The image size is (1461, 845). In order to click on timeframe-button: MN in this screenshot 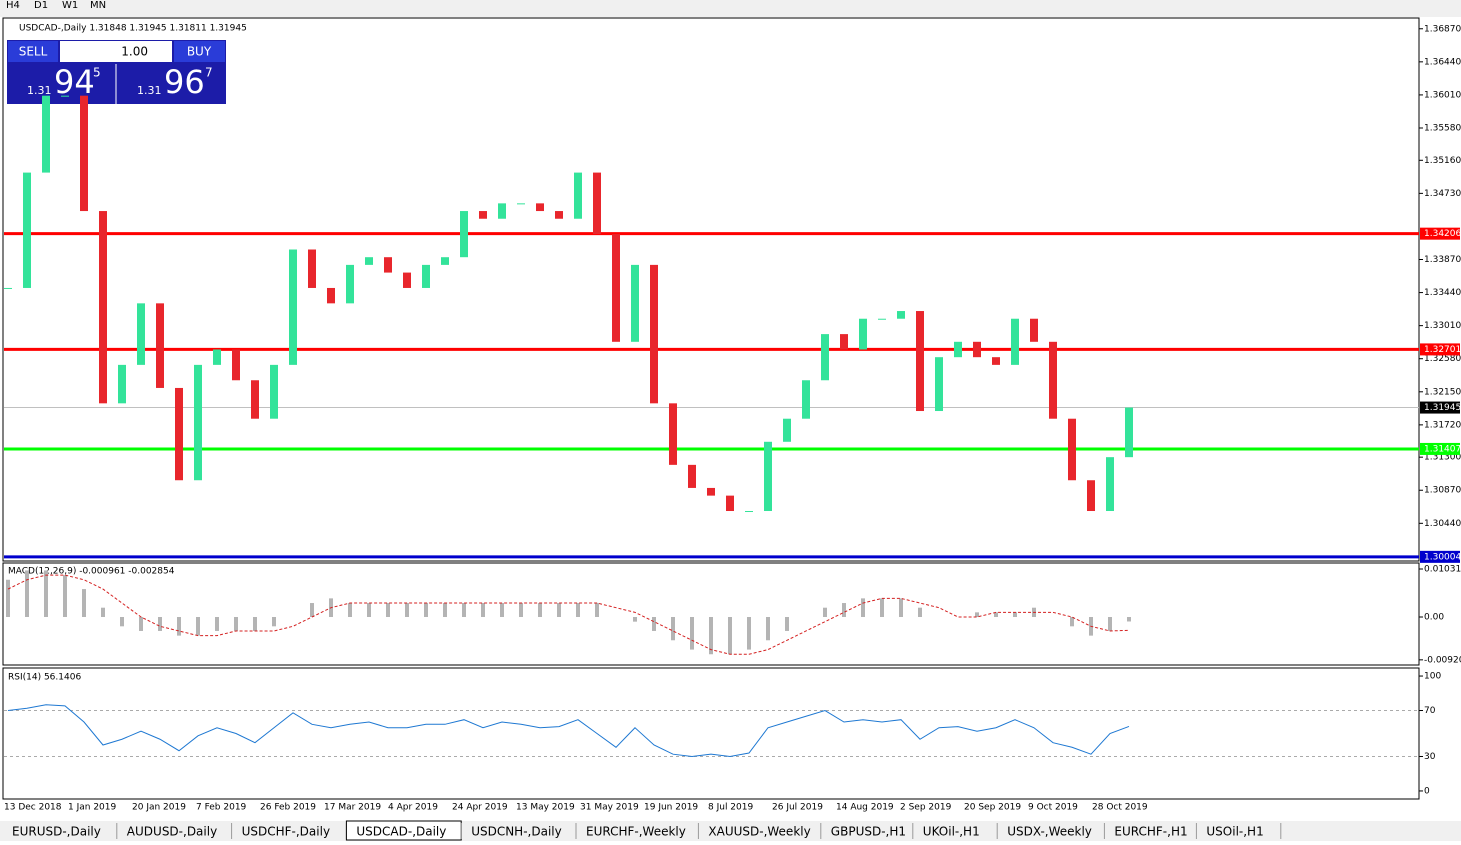, I will do `click(98, 5)`.